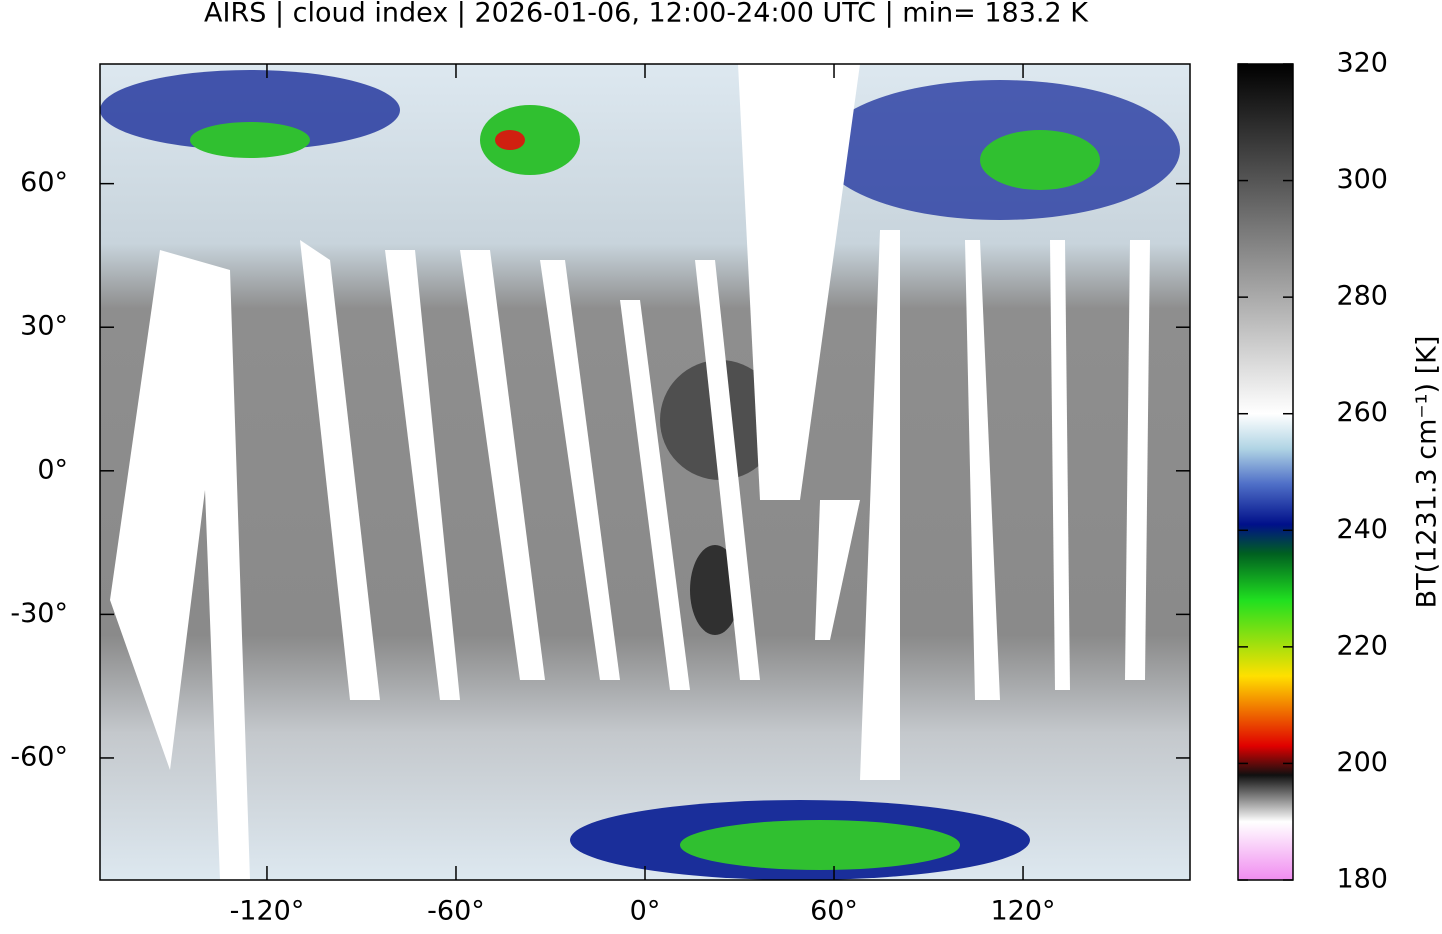  What do you see at coordinates (1362, 879) in the screenshot?
I see `colorbar-tick-label: 180` at bounding box center [1362, 879].